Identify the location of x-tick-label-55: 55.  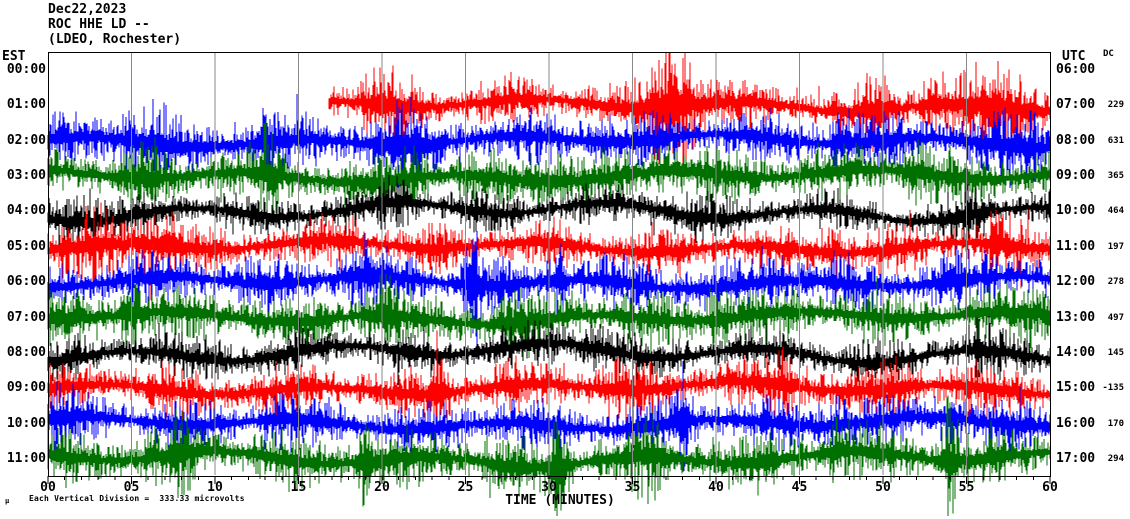
(966, 487).